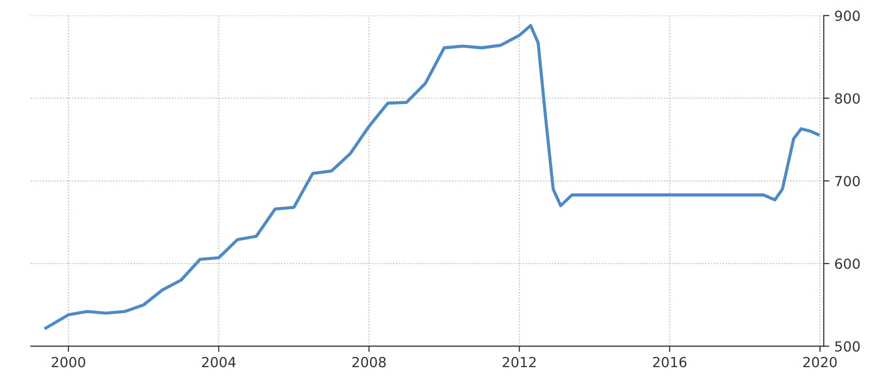 The width and height of the screenshot is (881, 389). What do you see at coordinates (669, 362) in the screenshot?
I see `x-tick-label: 2016` at bounding box center [669, 362].